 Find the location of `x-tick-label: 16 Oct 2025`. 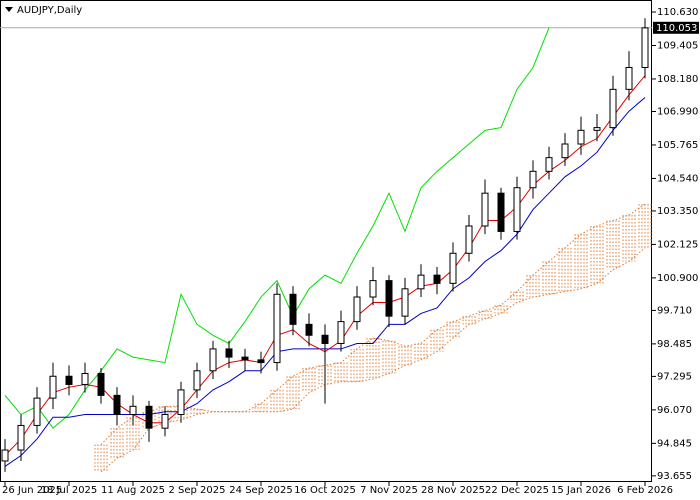

x-tick-label: 16 Oct 2025 is located at coordinates (325, 490).